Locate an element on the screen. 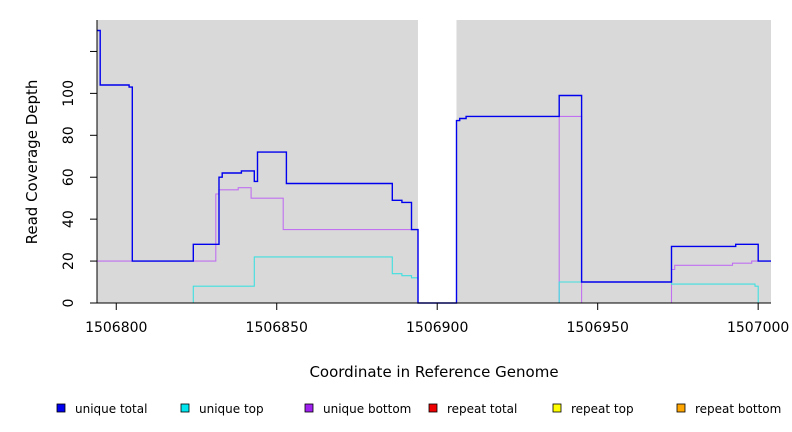 The image size is (792, 432). series-line-unique-top is located at coordinates (428, 280).